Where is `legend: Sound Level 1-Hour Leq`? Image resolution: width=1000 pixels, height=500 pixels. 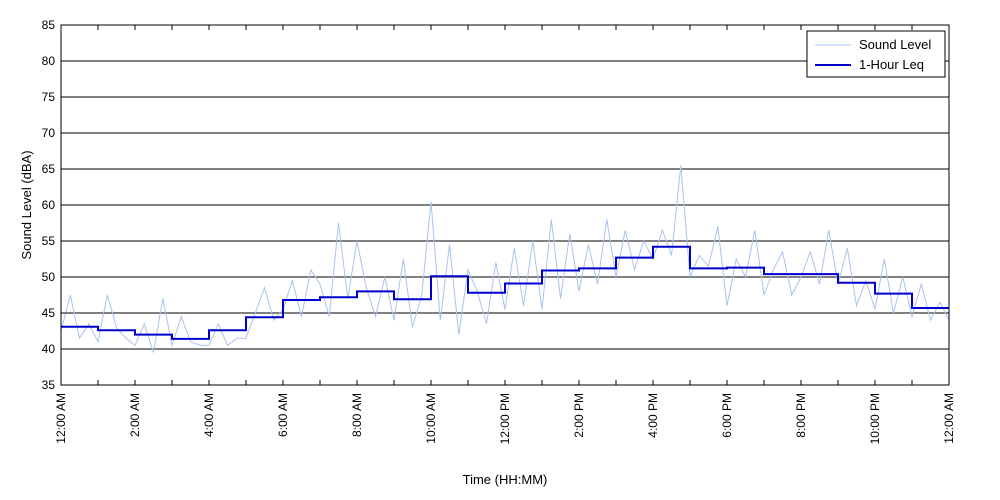 legend: Sound Level 1-Hour Leq is located at coordinates (876, 54).